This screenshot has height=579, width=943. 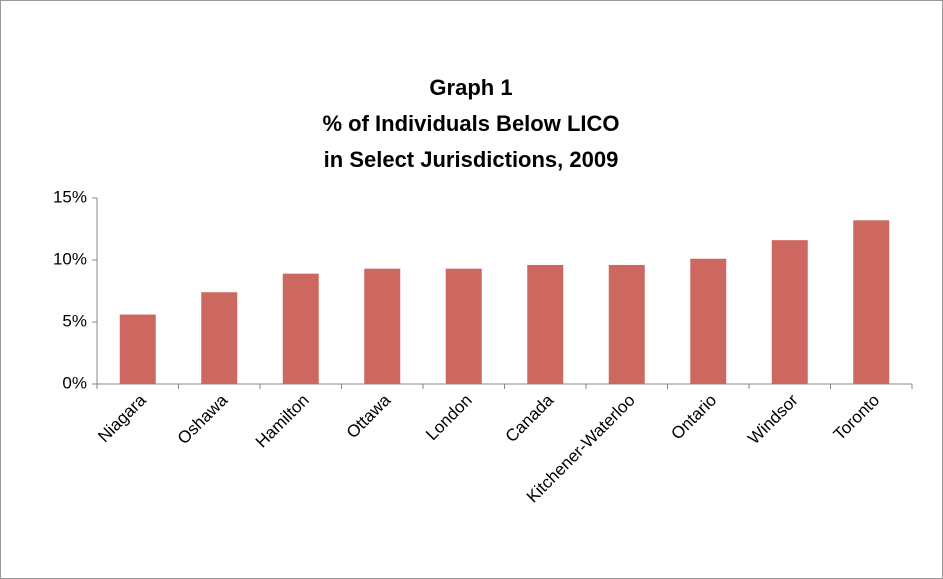 What do you see at coordinates (74, 320) in the screenshot?
I see `y-tick-label: 5%` at bounding box center [74, 320].